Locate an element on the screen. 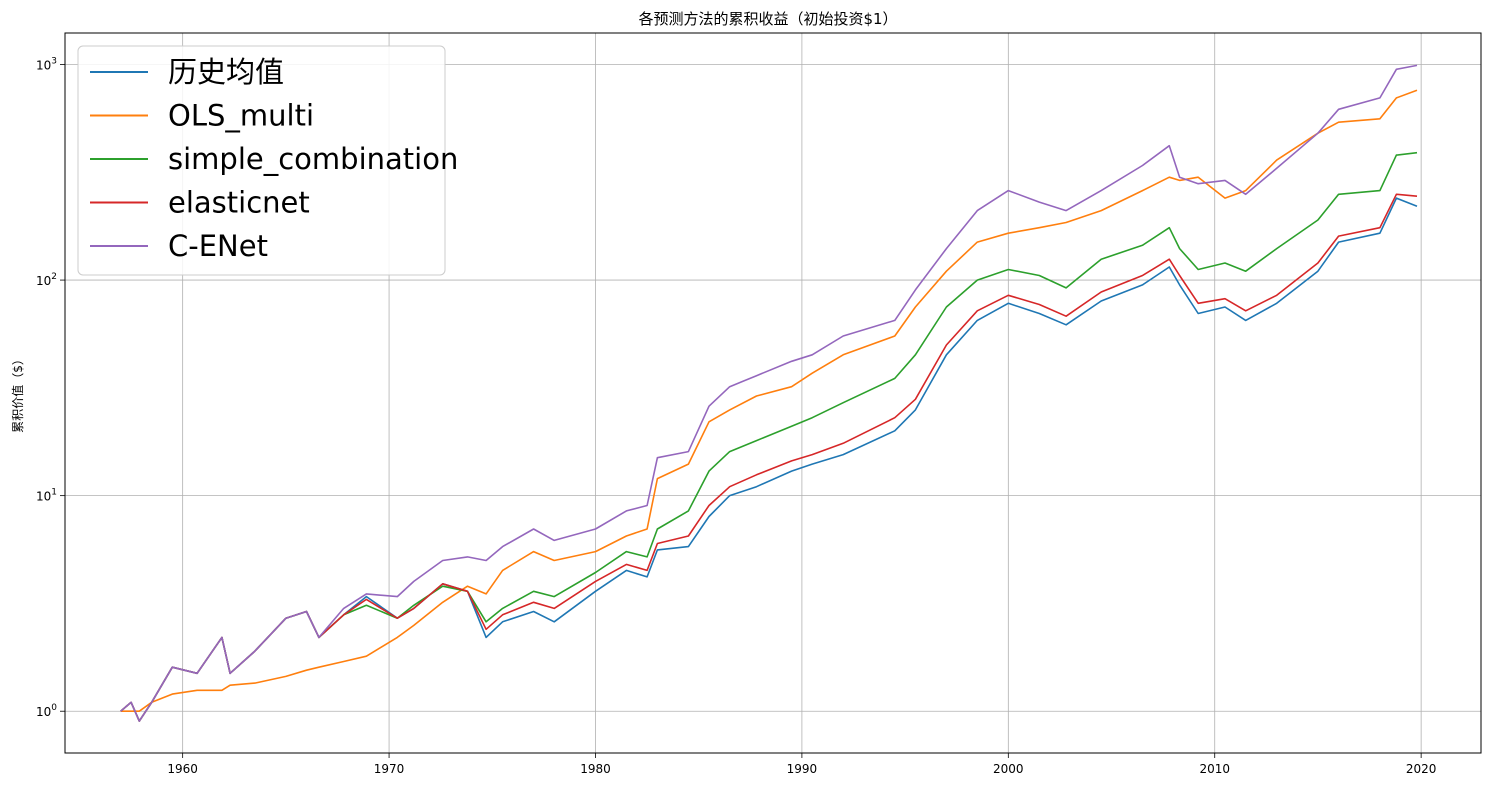  legend-label: elasticnet is located at coordinates (239, 203).